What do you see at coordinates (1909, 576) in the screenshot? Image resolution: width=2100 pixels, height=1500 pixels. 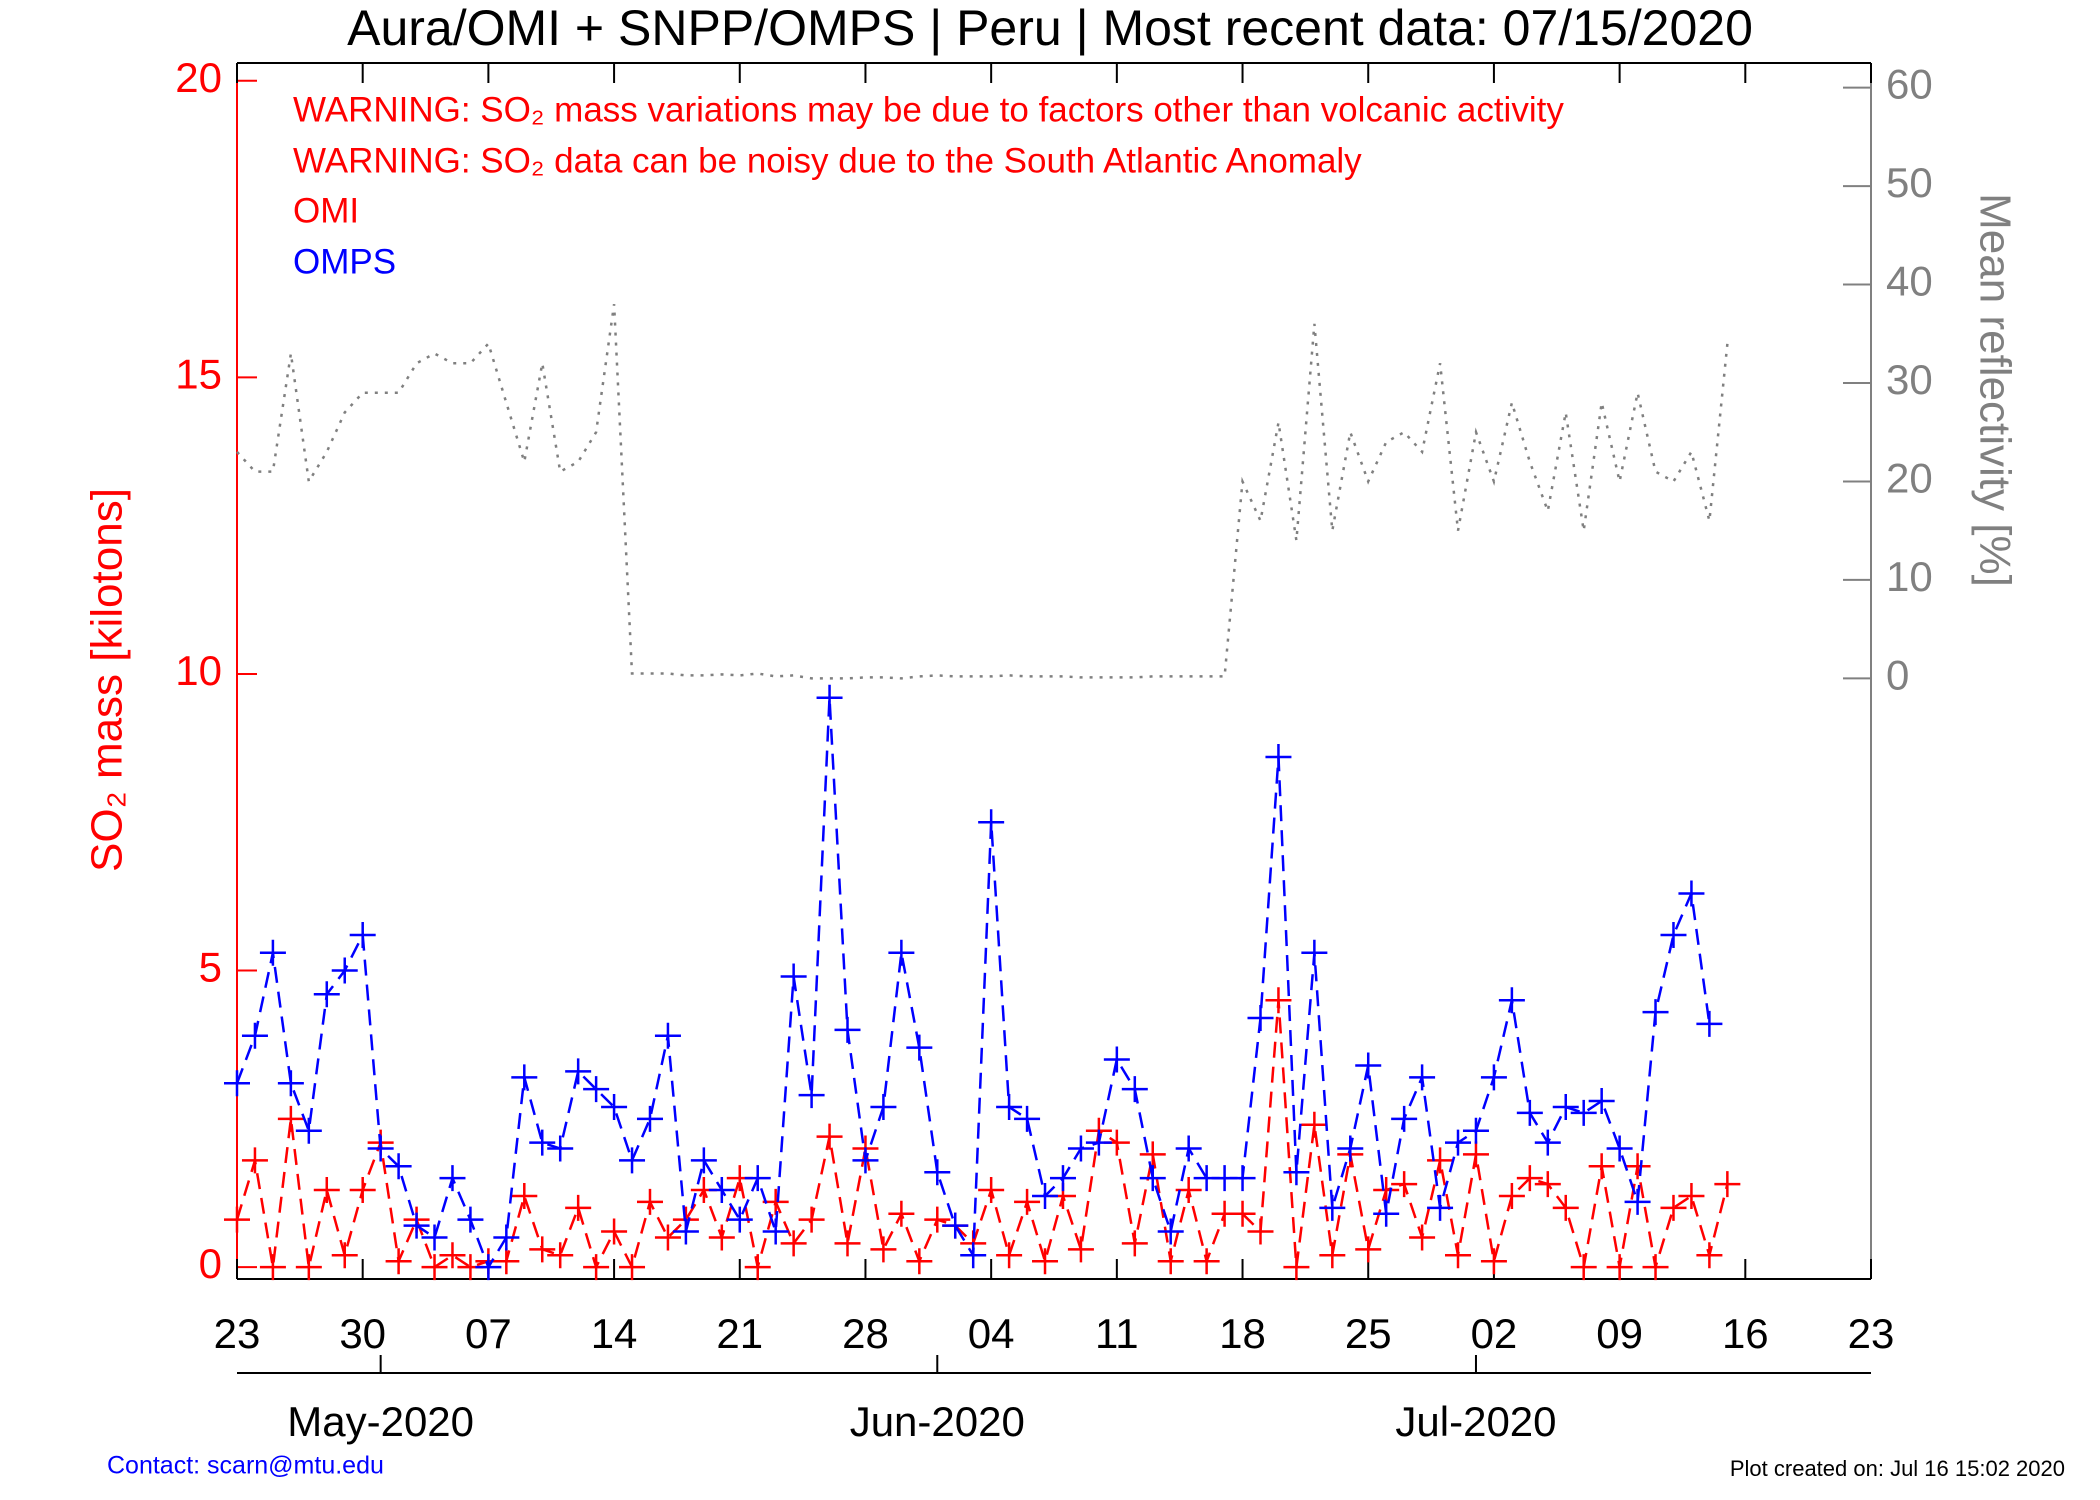 I see `y2-tick-label: 10` at bounding box center [1909, 576].